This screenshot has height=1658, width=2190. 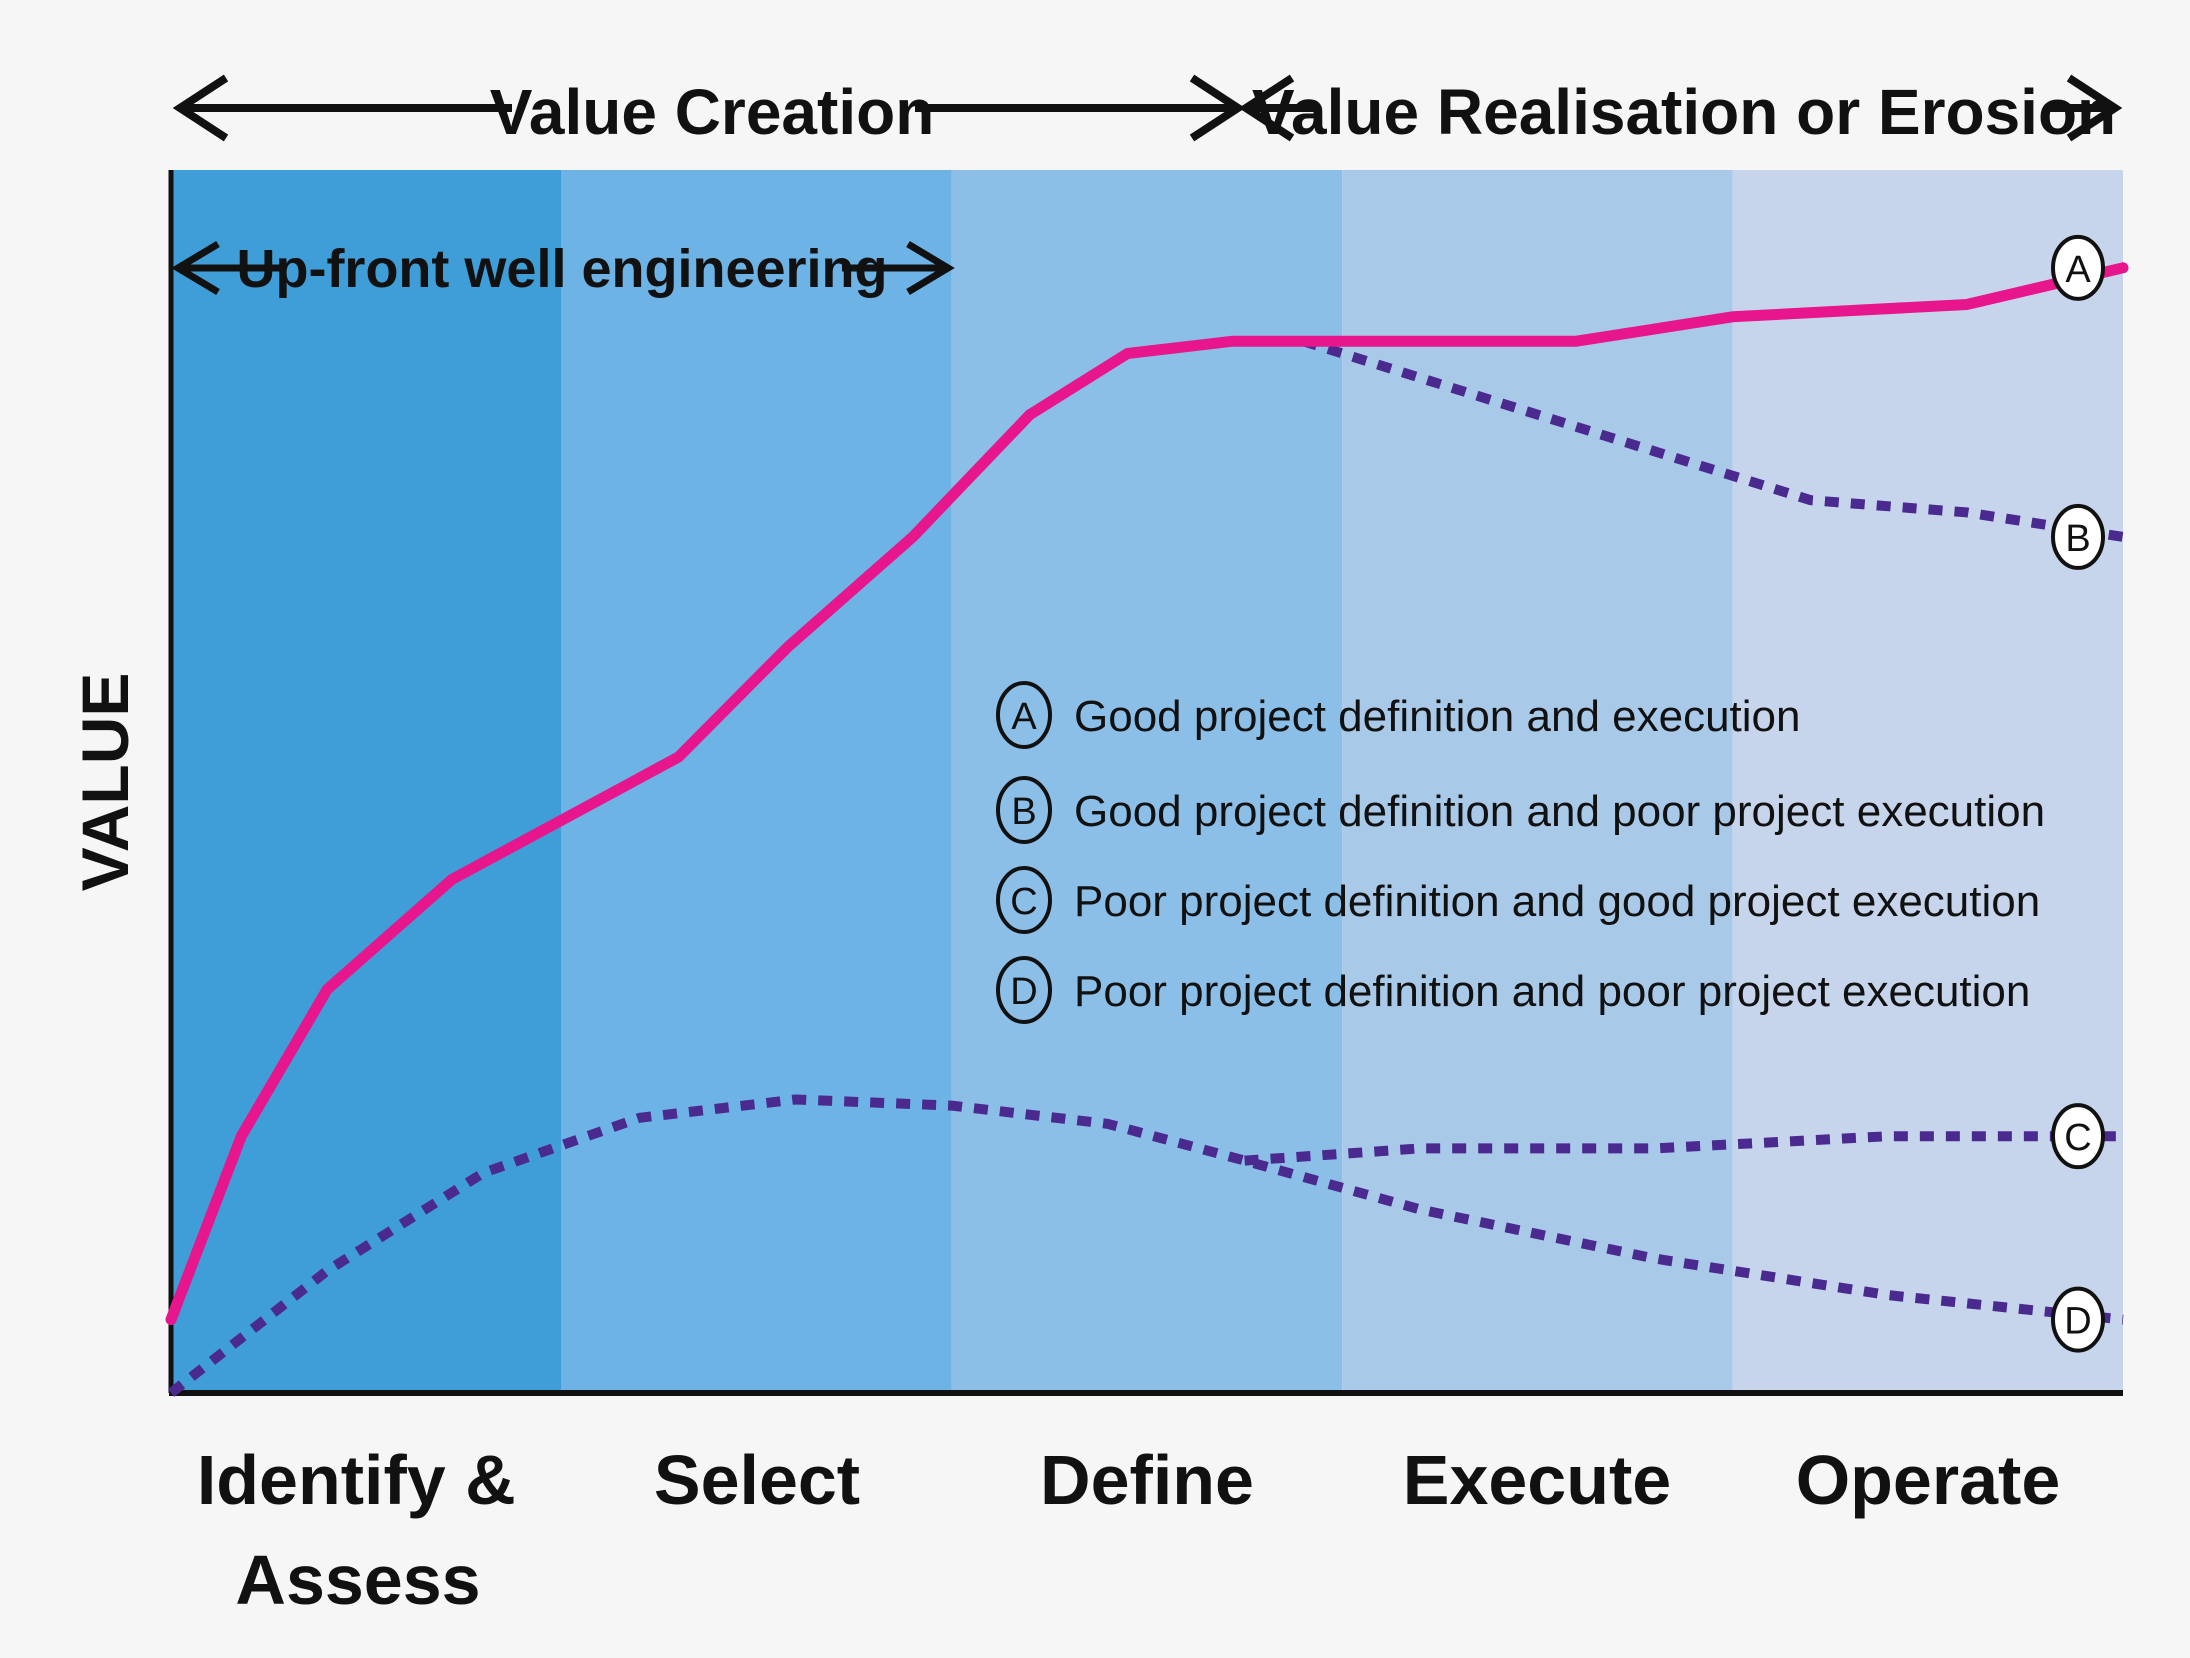 I want to click on end-marker-letter-d: D, so click(x=2077, y=1322).